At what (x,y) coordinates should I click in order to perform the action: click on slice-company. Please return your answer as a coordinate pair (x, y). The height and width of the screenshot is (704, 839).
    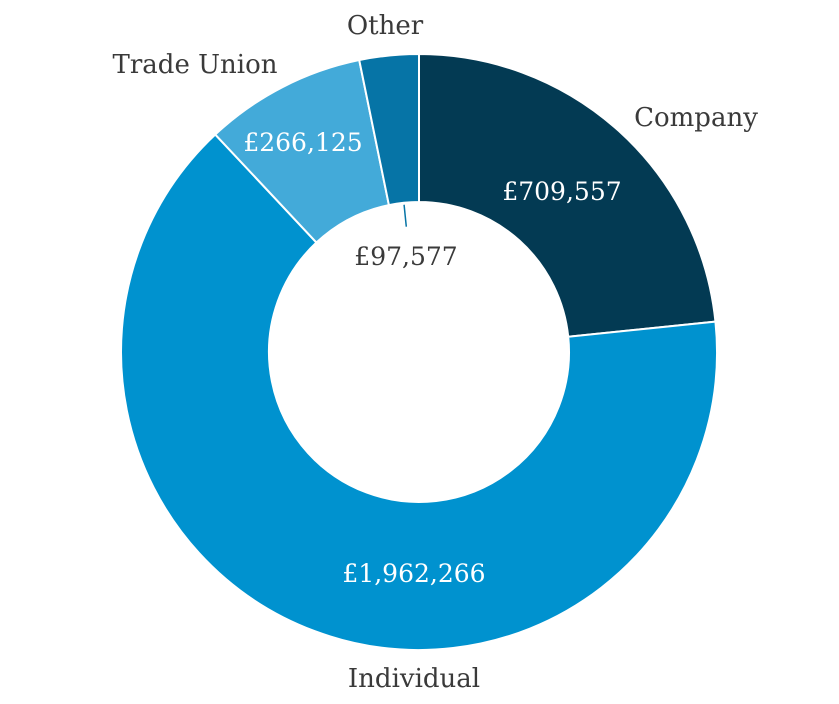
    Looking at the image, I should click on (567, 195).